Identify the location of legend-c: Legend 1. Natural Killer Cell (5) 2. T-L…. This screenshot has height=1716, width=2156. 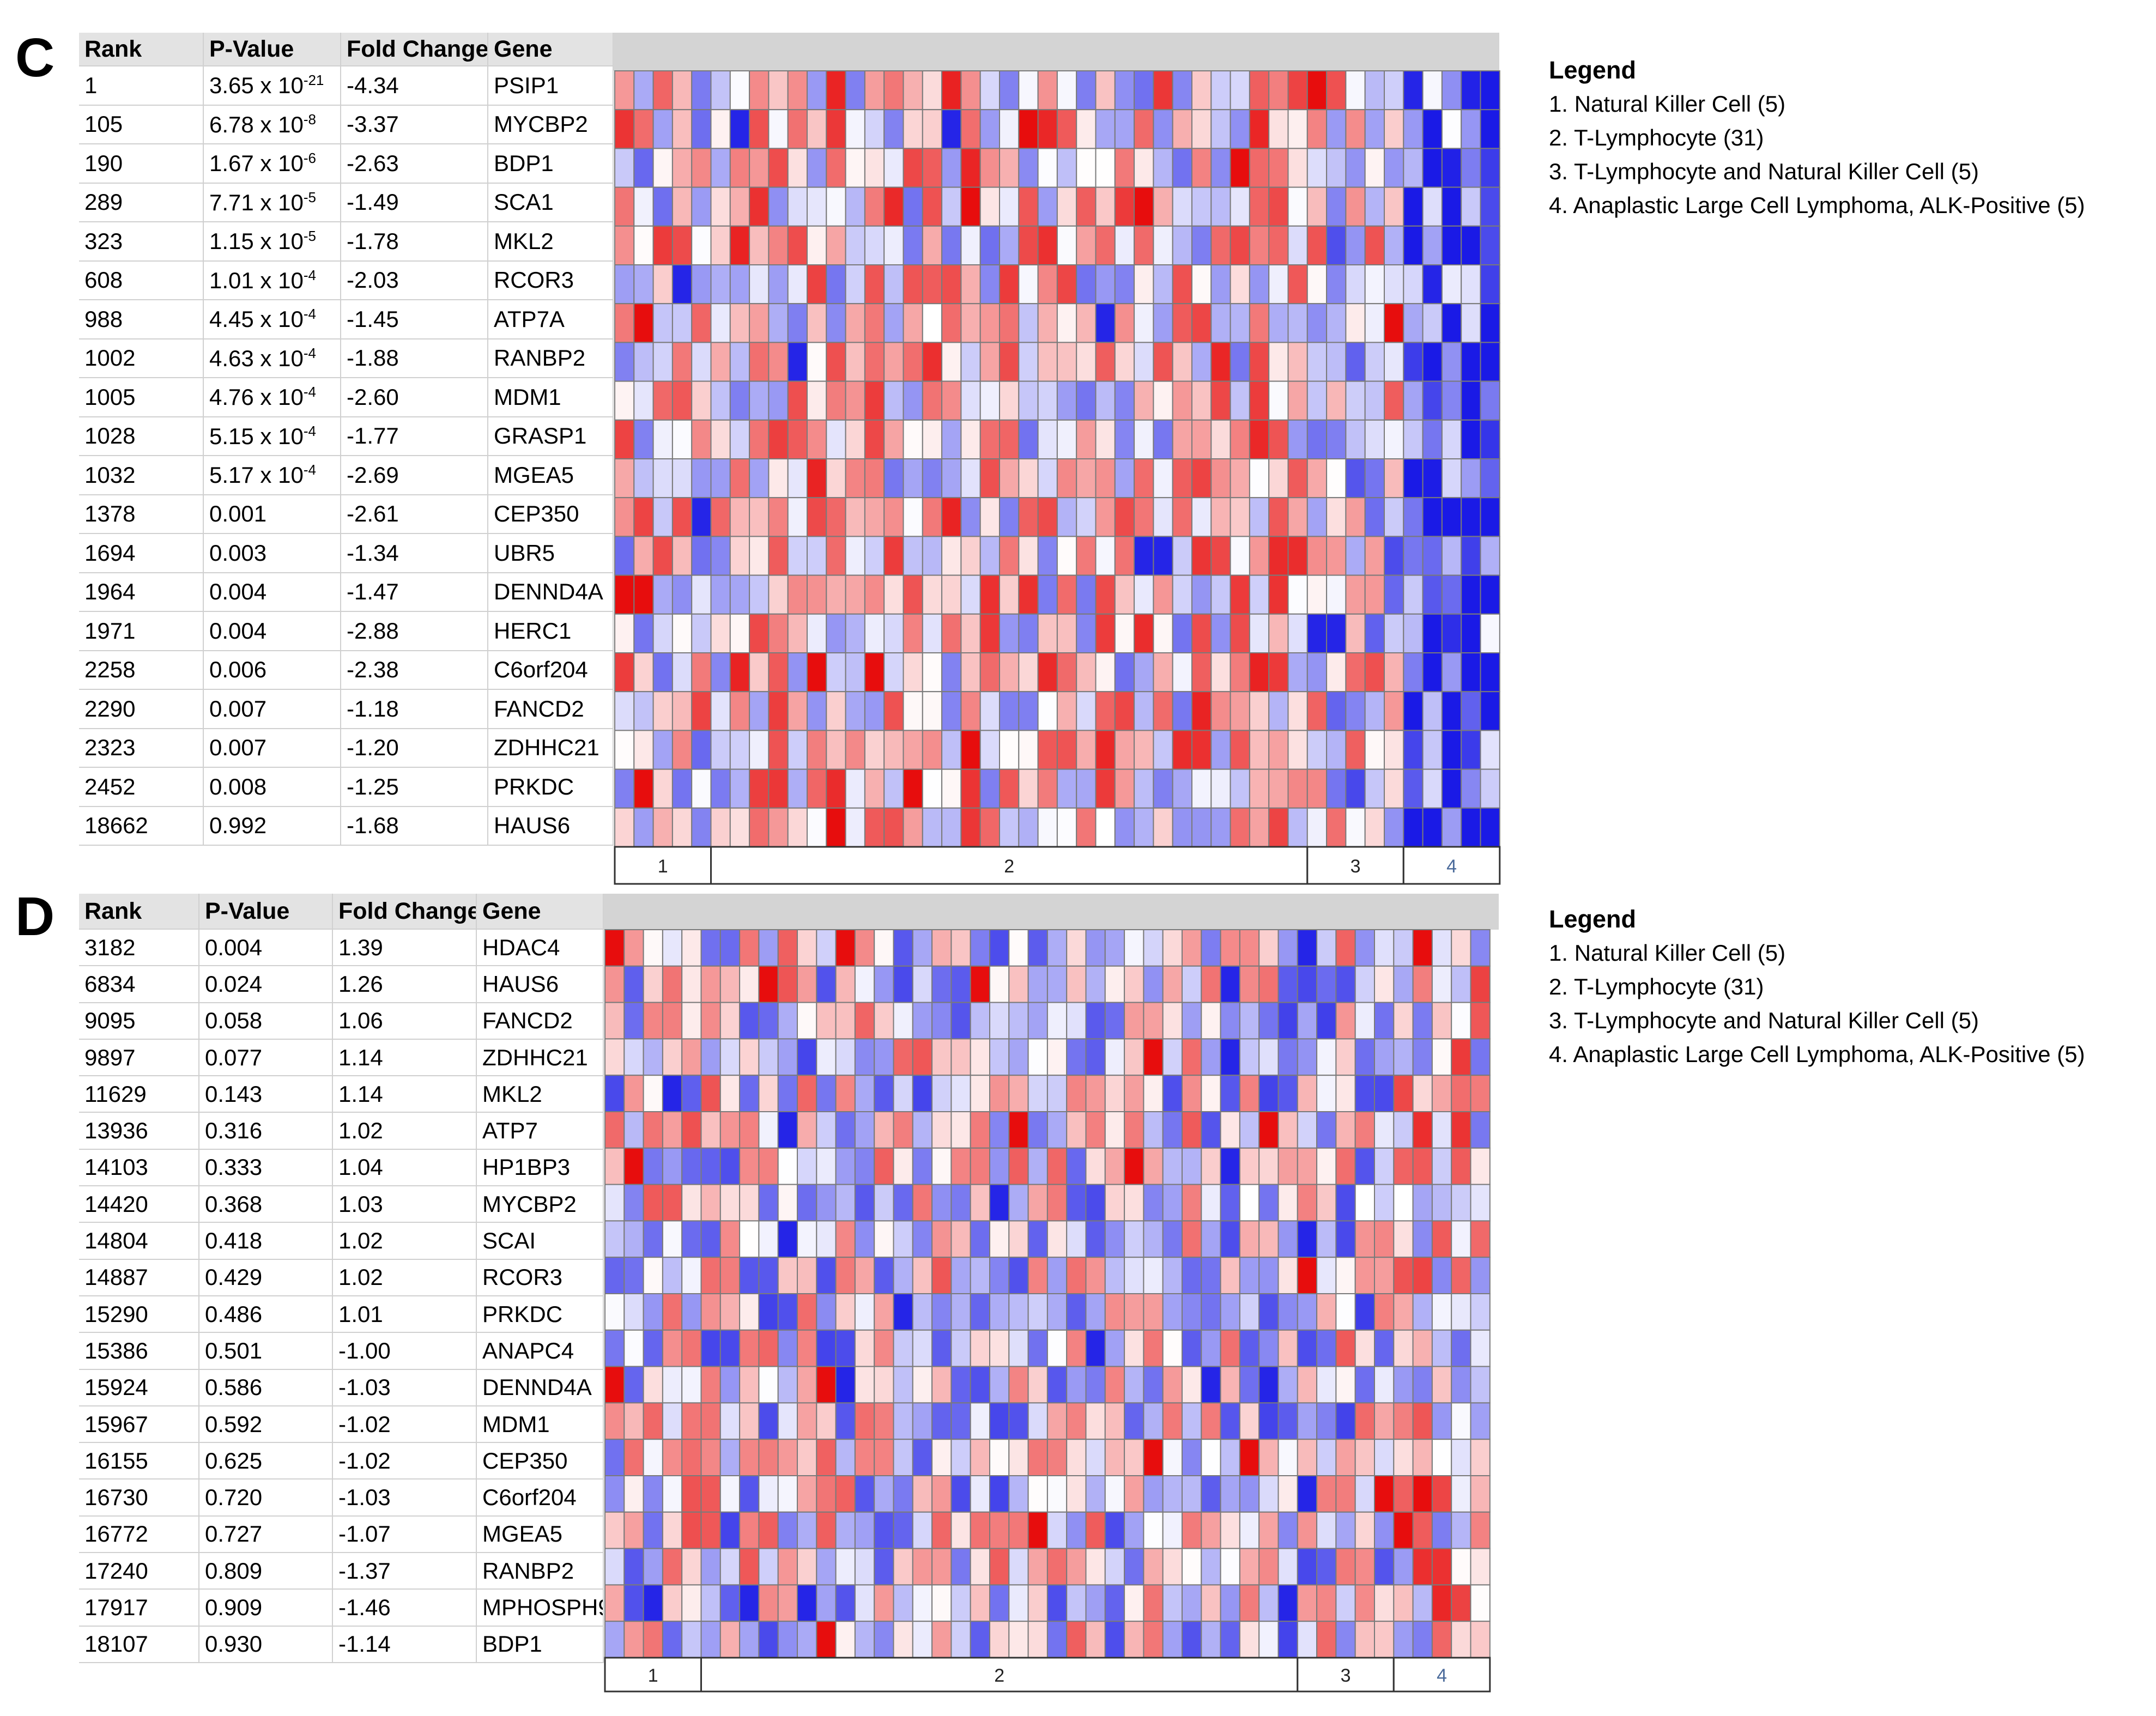
(1817, 137).